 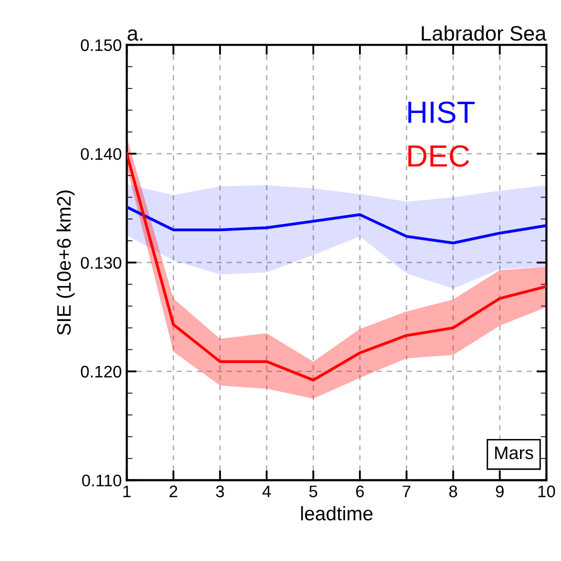 What do you see at coordinates (336, 513) in the screenshot?
I see `x-axis-title: leadtime` at bounding box center [336, 513].